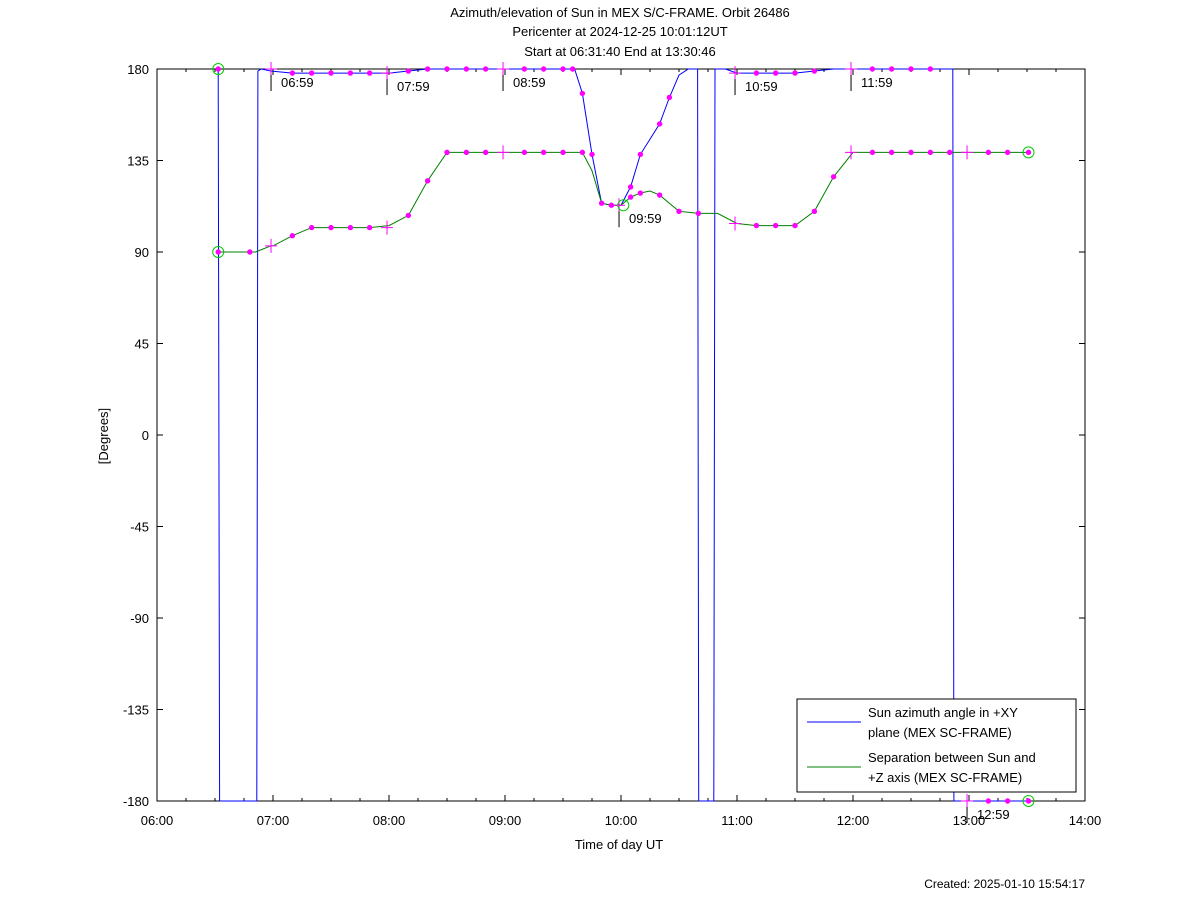  What do you see at coordinates (103, 436) in the screenshot?
I see `y-axis-label: [Degrees]` at bounding box center [103, 436].